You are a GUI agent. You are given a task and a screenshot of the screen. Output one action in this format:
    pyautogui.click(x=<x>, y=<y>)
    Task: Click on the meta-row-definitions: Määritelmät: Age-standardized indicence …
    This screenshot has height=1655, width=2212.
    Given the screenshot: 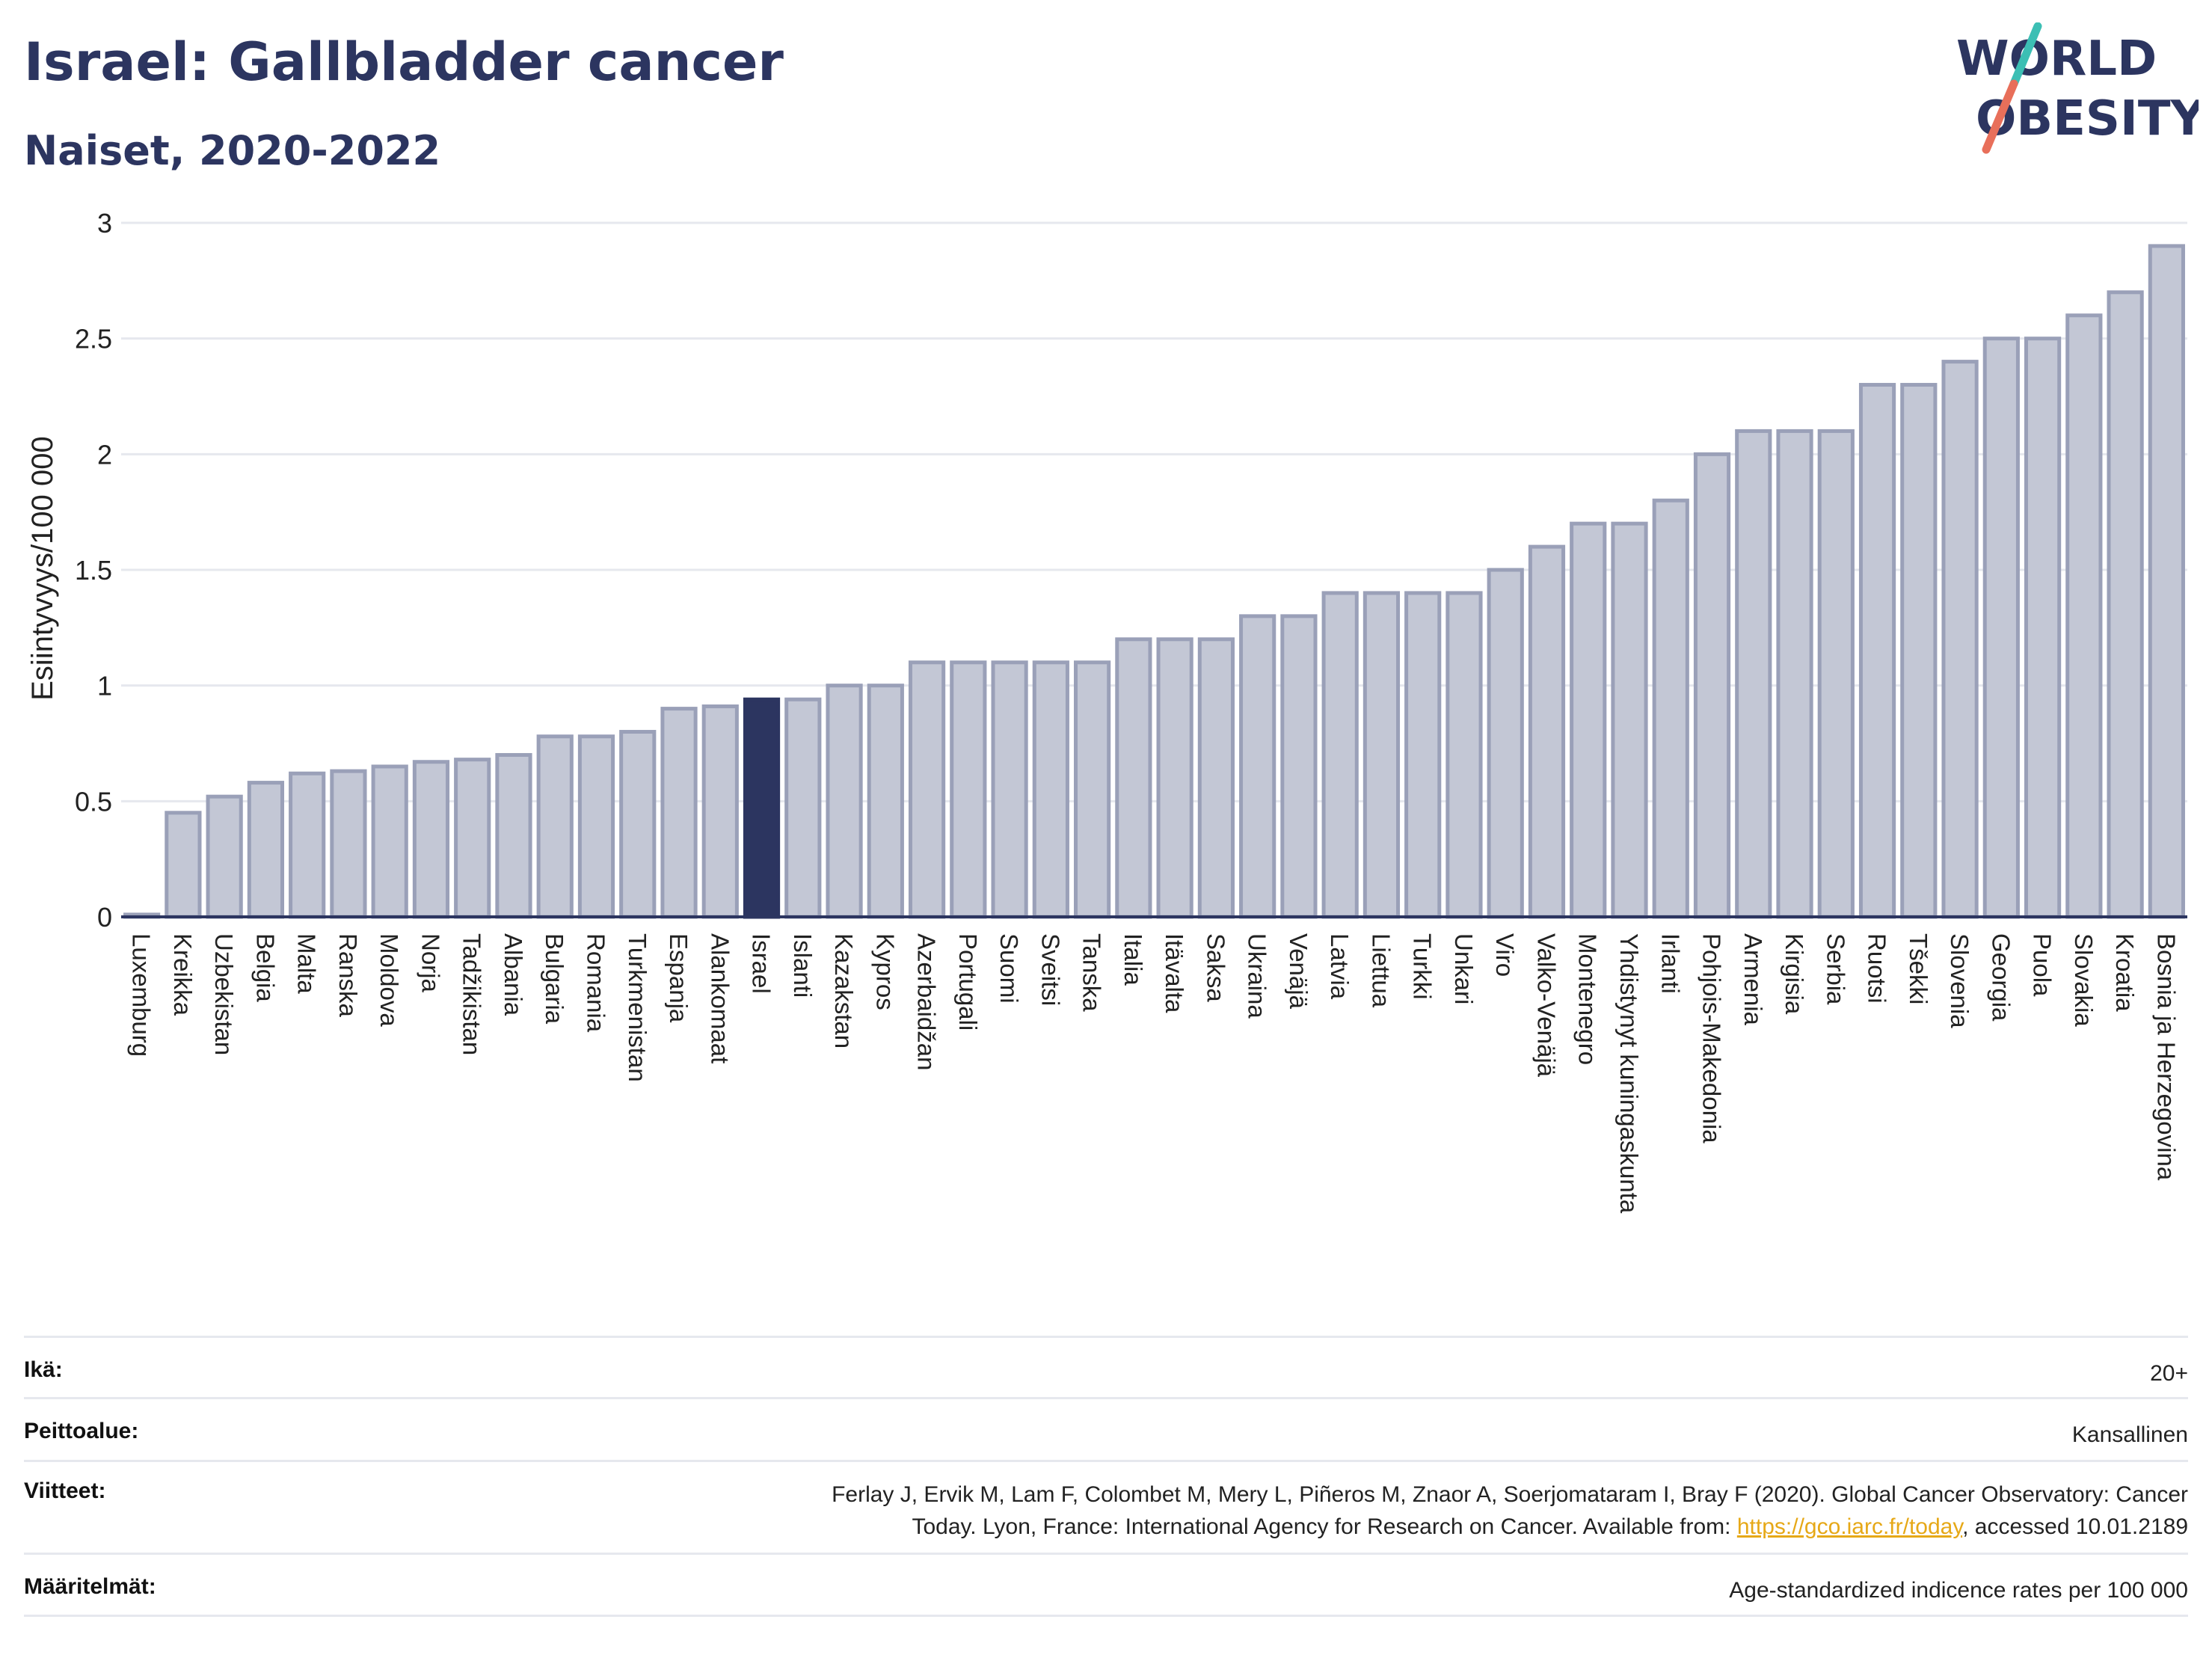 What is the action you would take?
    pyautogui.click(x=1106, y=1585)
    